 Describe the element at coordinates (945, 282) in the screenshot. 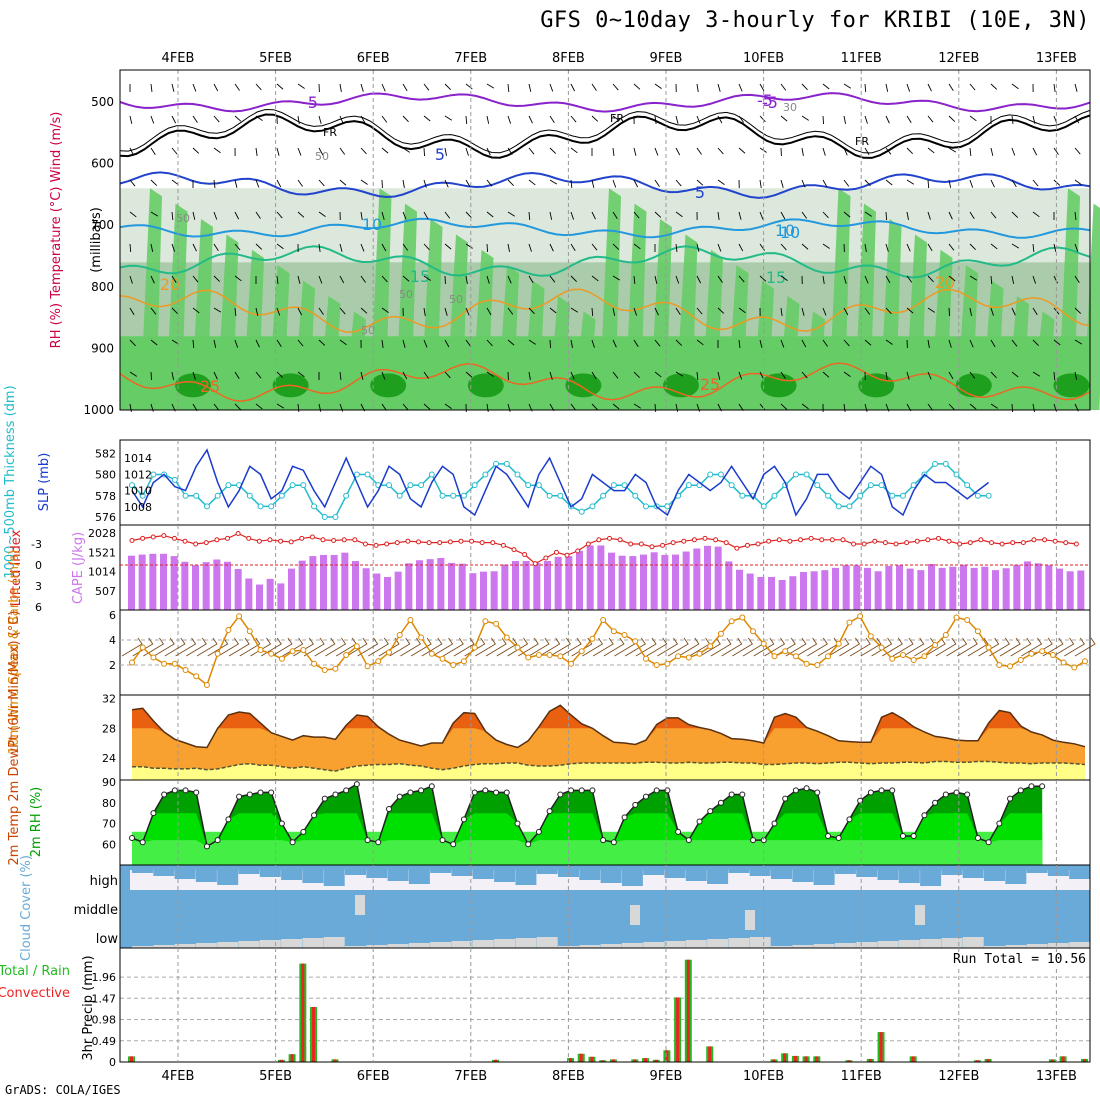

I see `contour-label: 20` at that location.